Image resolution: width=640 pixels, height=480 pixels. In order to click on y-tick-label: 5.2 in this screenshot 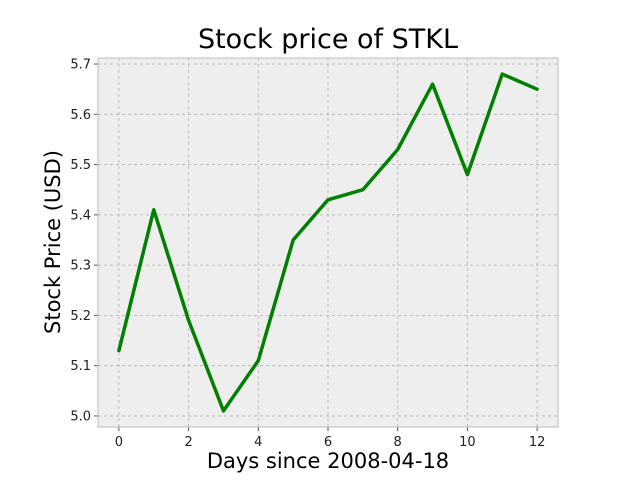, I will do `click(80, 316)`.